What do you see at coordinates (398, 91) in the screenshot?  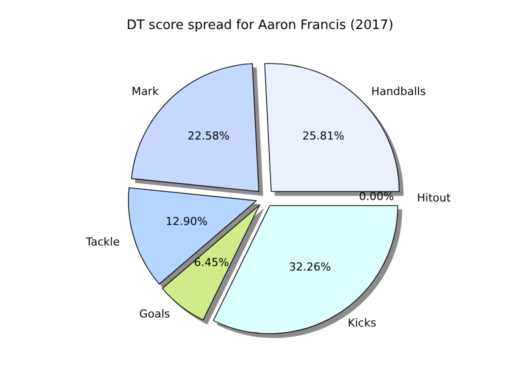 I see `slice-label: Handballs` at bounding box center [398, 91].